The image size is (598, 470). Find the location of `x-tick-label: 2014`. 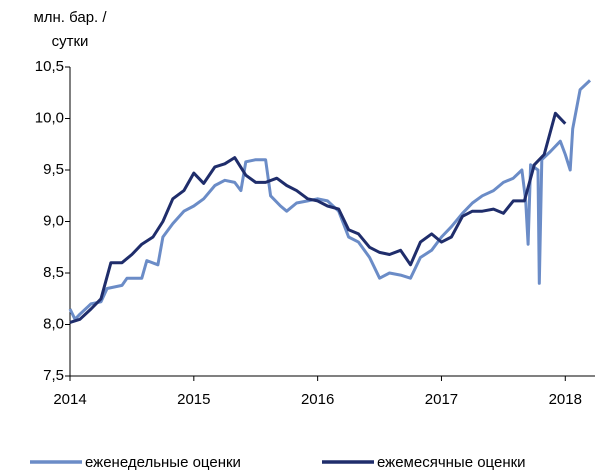

x-tick-label: 2014 is located at coordinates (69, 399).